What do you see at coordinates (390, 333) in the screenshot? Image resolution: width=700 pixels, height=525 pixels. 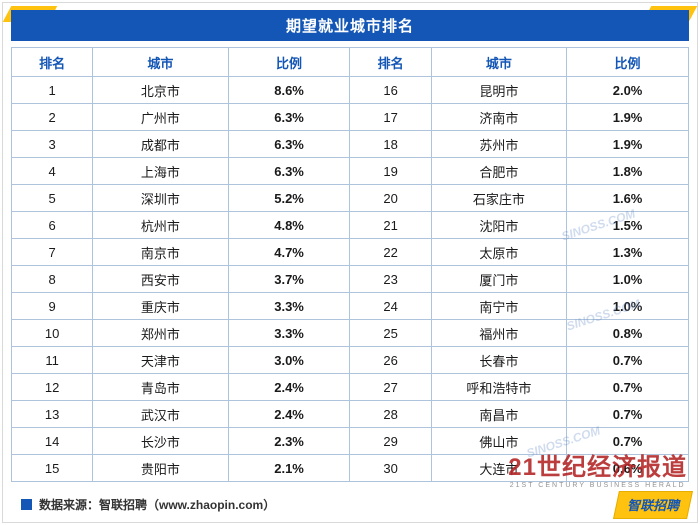 I see `rank-cell: 25` at bounding box center [390, 333].